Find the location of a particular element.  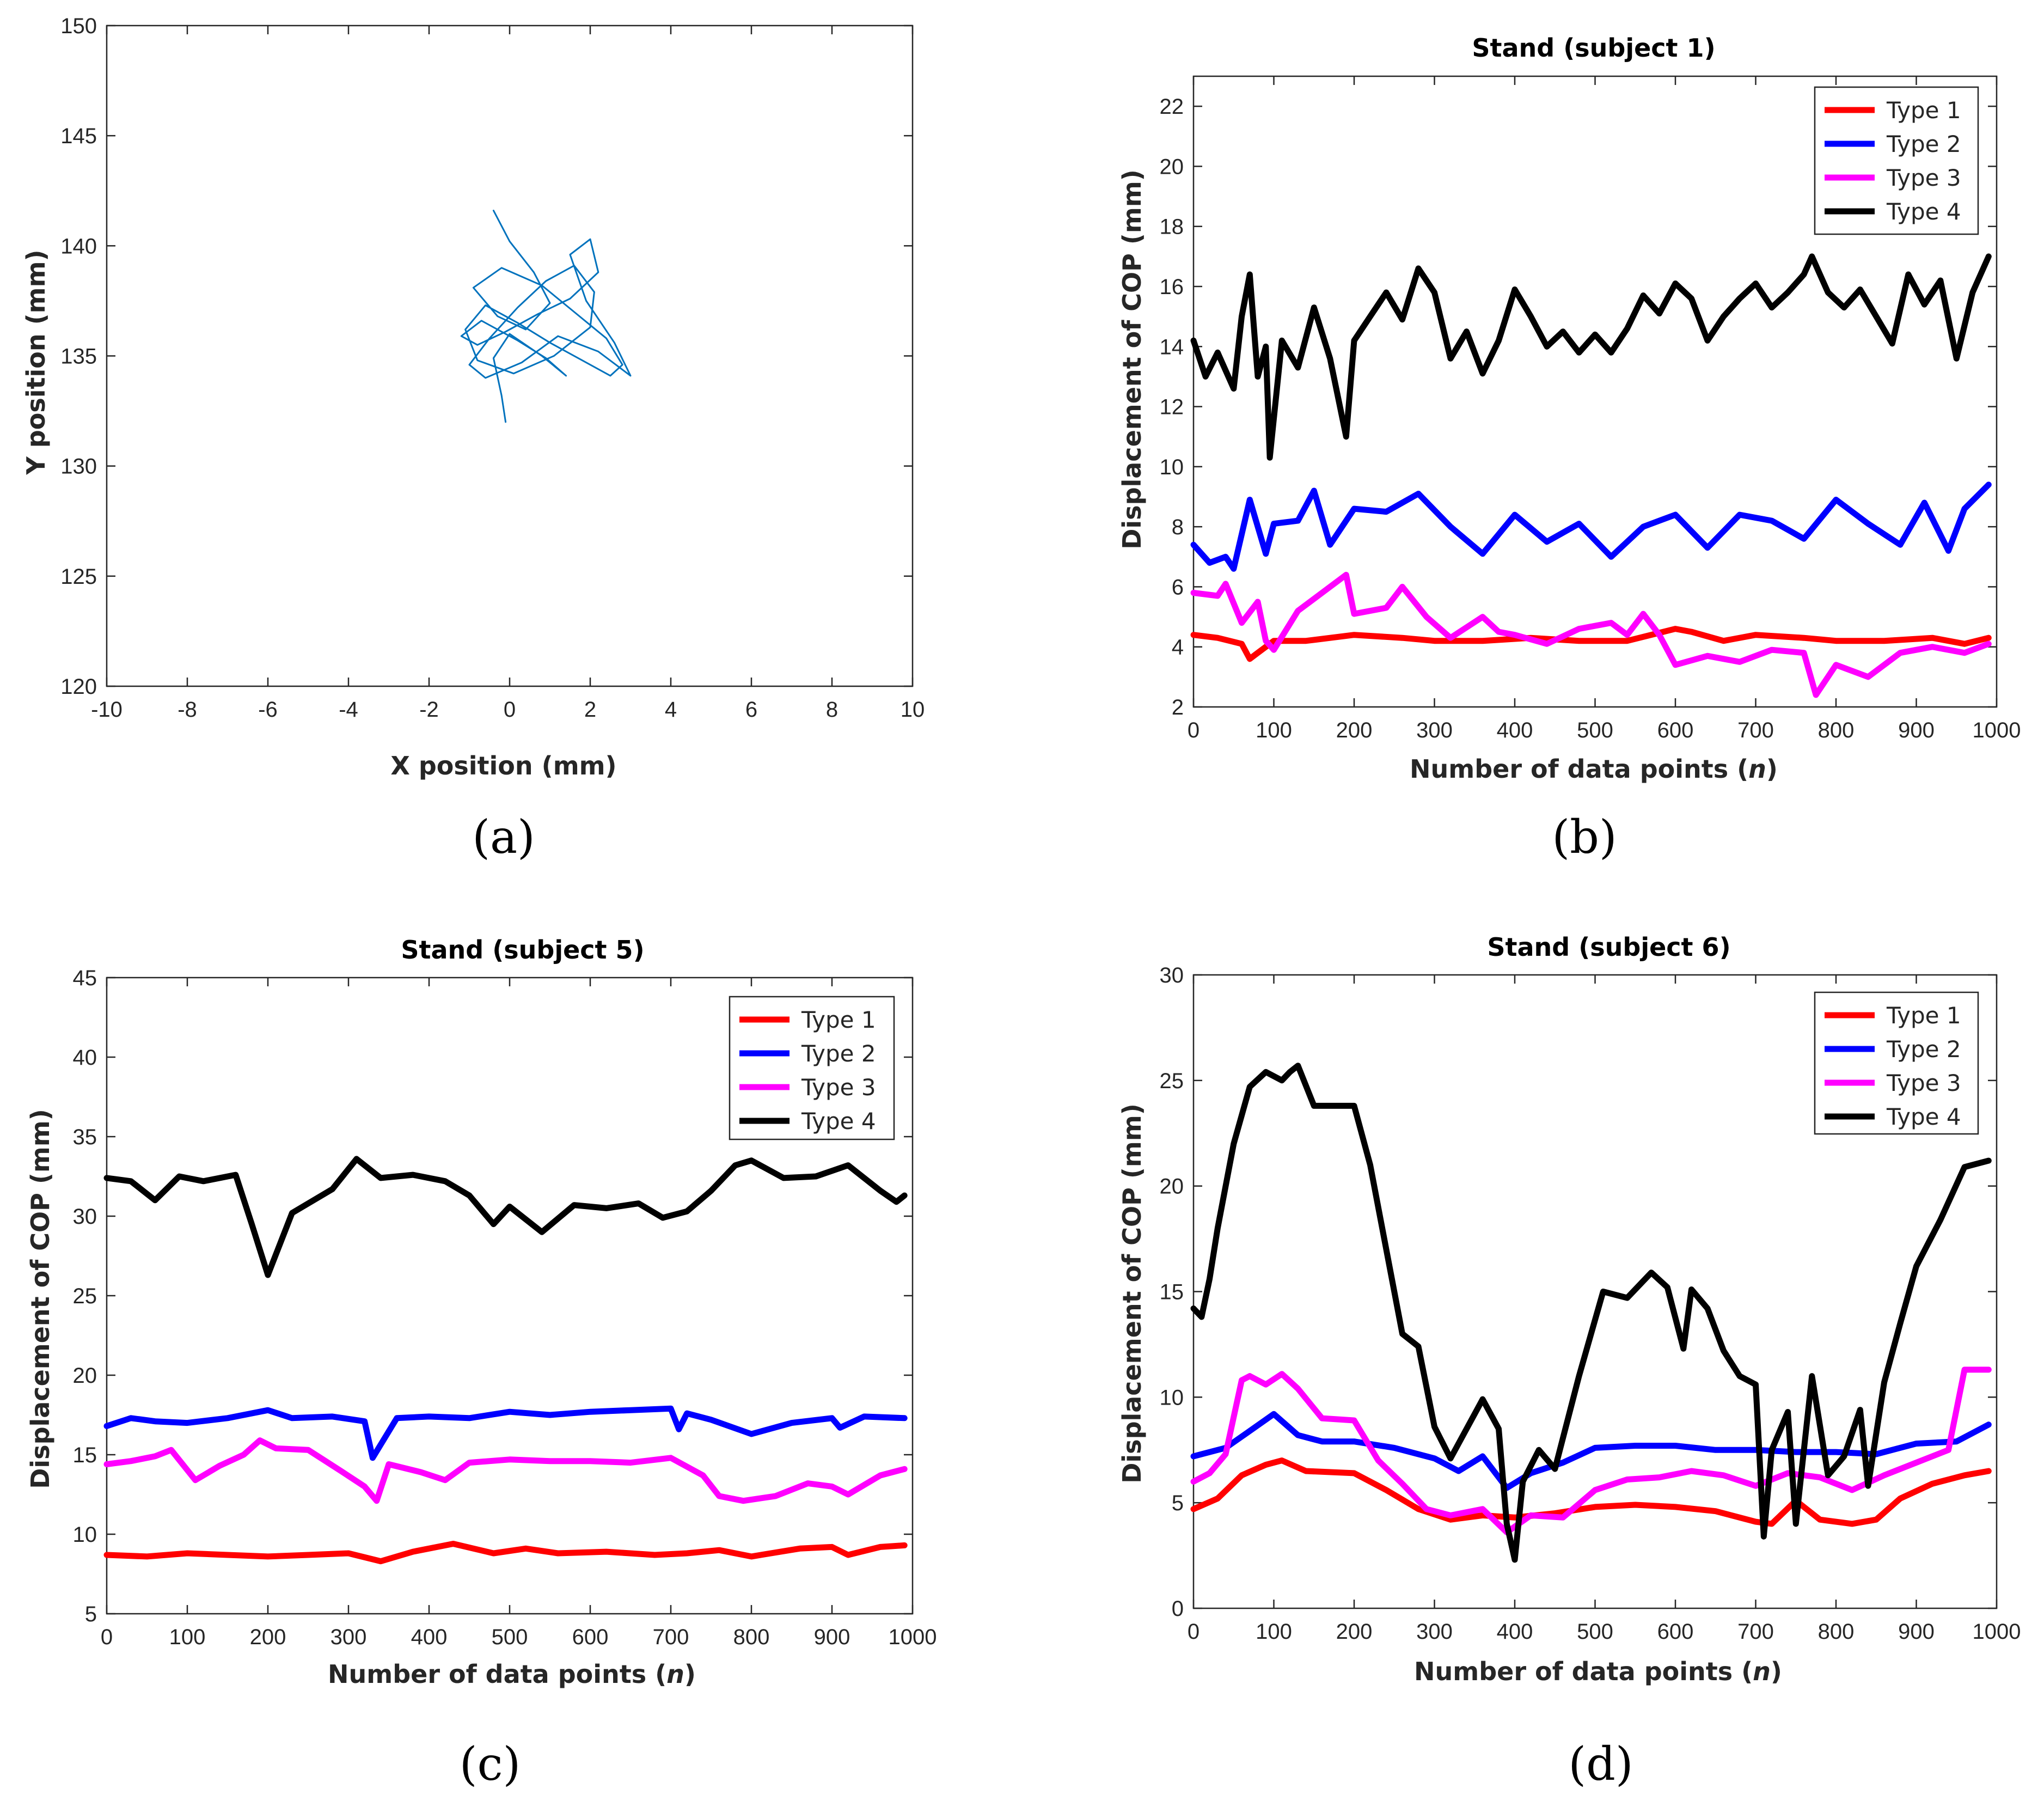

x-tick-label: 200 is located at coordinates (1354, 1632).